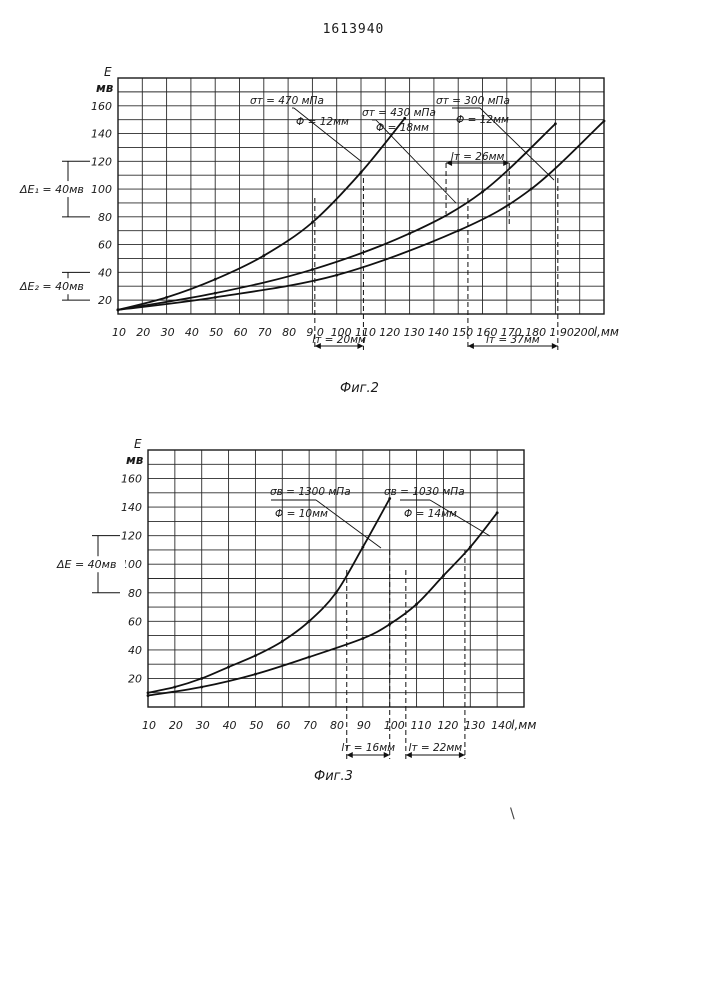 This screenshot has width=707, height=1000. What do you see at coordinates (473, 101) in the screenshot?
I see `series-label-primary: σт = 300 мПа` at bounding box center [473, 101].